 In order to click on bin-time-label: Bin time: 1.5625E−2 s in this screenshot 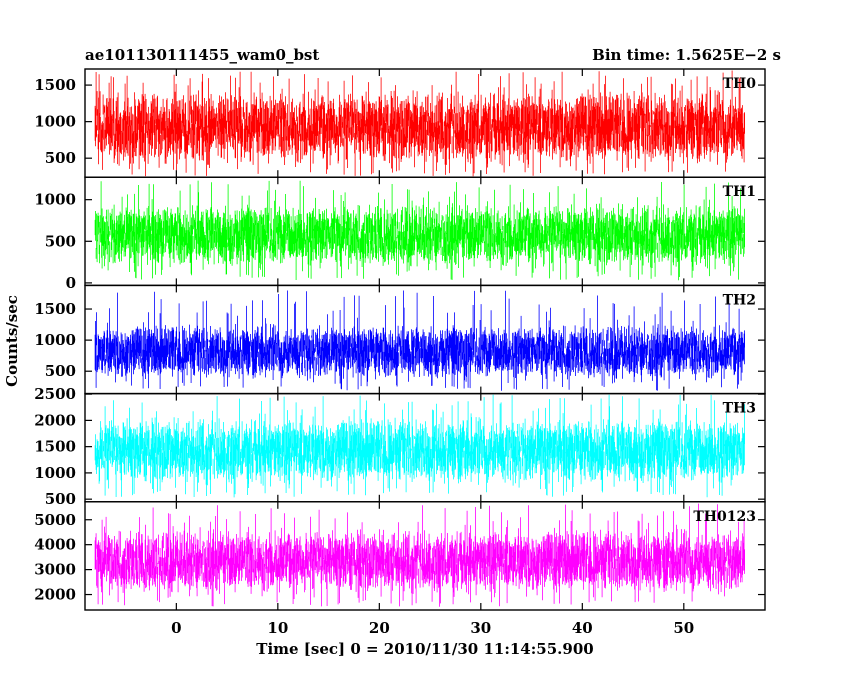, I will do `click(686, 55)`.